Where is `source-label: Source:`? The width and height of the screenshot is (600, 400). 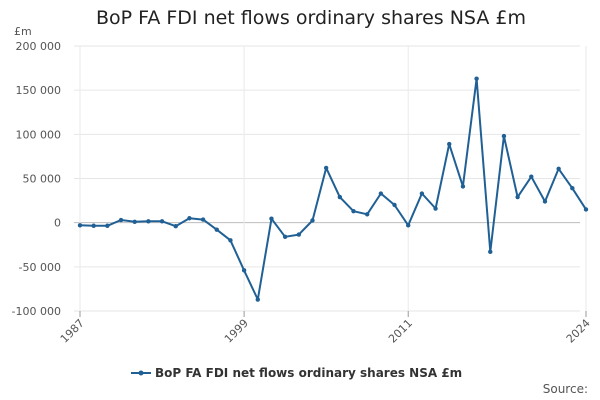
source-label: Source: is located at coordinates (565, 389).